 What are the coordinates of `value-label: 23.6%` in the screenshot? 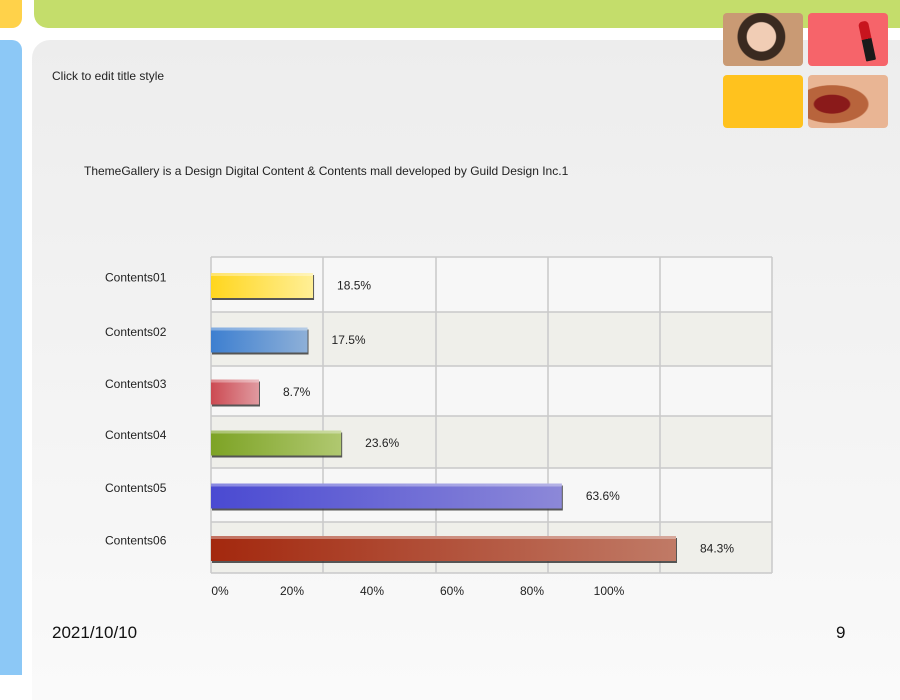 It's located at (382, 443).